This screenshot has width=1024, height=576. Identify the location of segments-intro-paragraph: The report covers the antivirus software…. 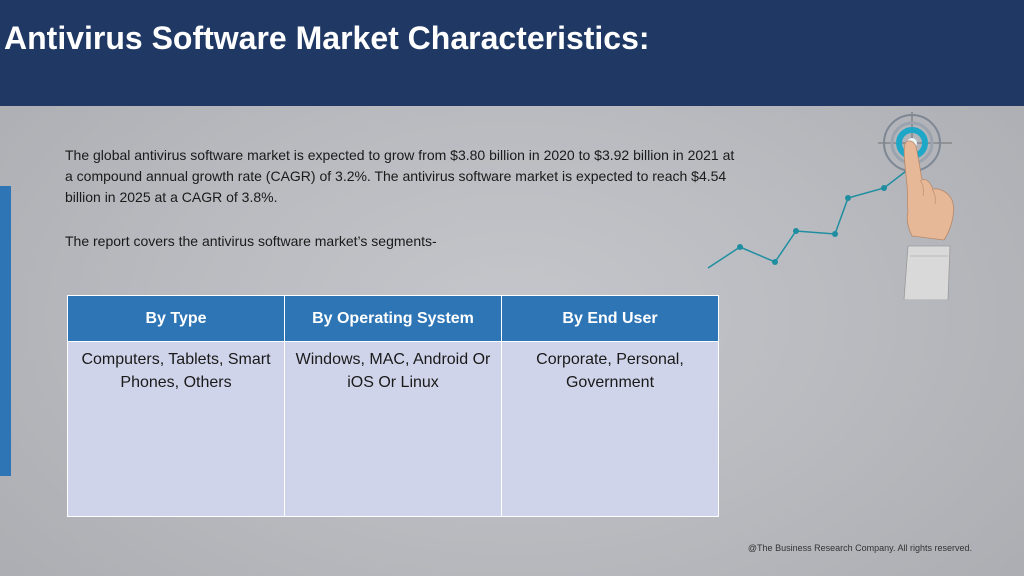
(251, 241).